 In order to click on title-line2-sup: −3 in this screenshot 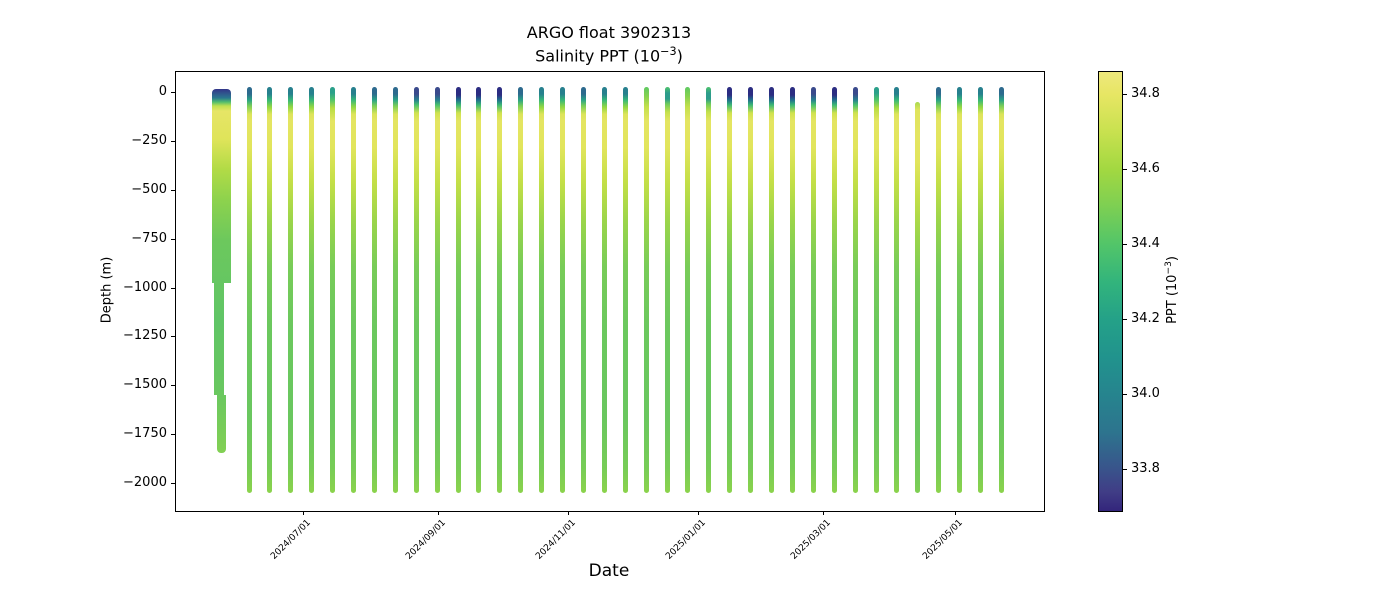, I will do `click(668, 51)`.